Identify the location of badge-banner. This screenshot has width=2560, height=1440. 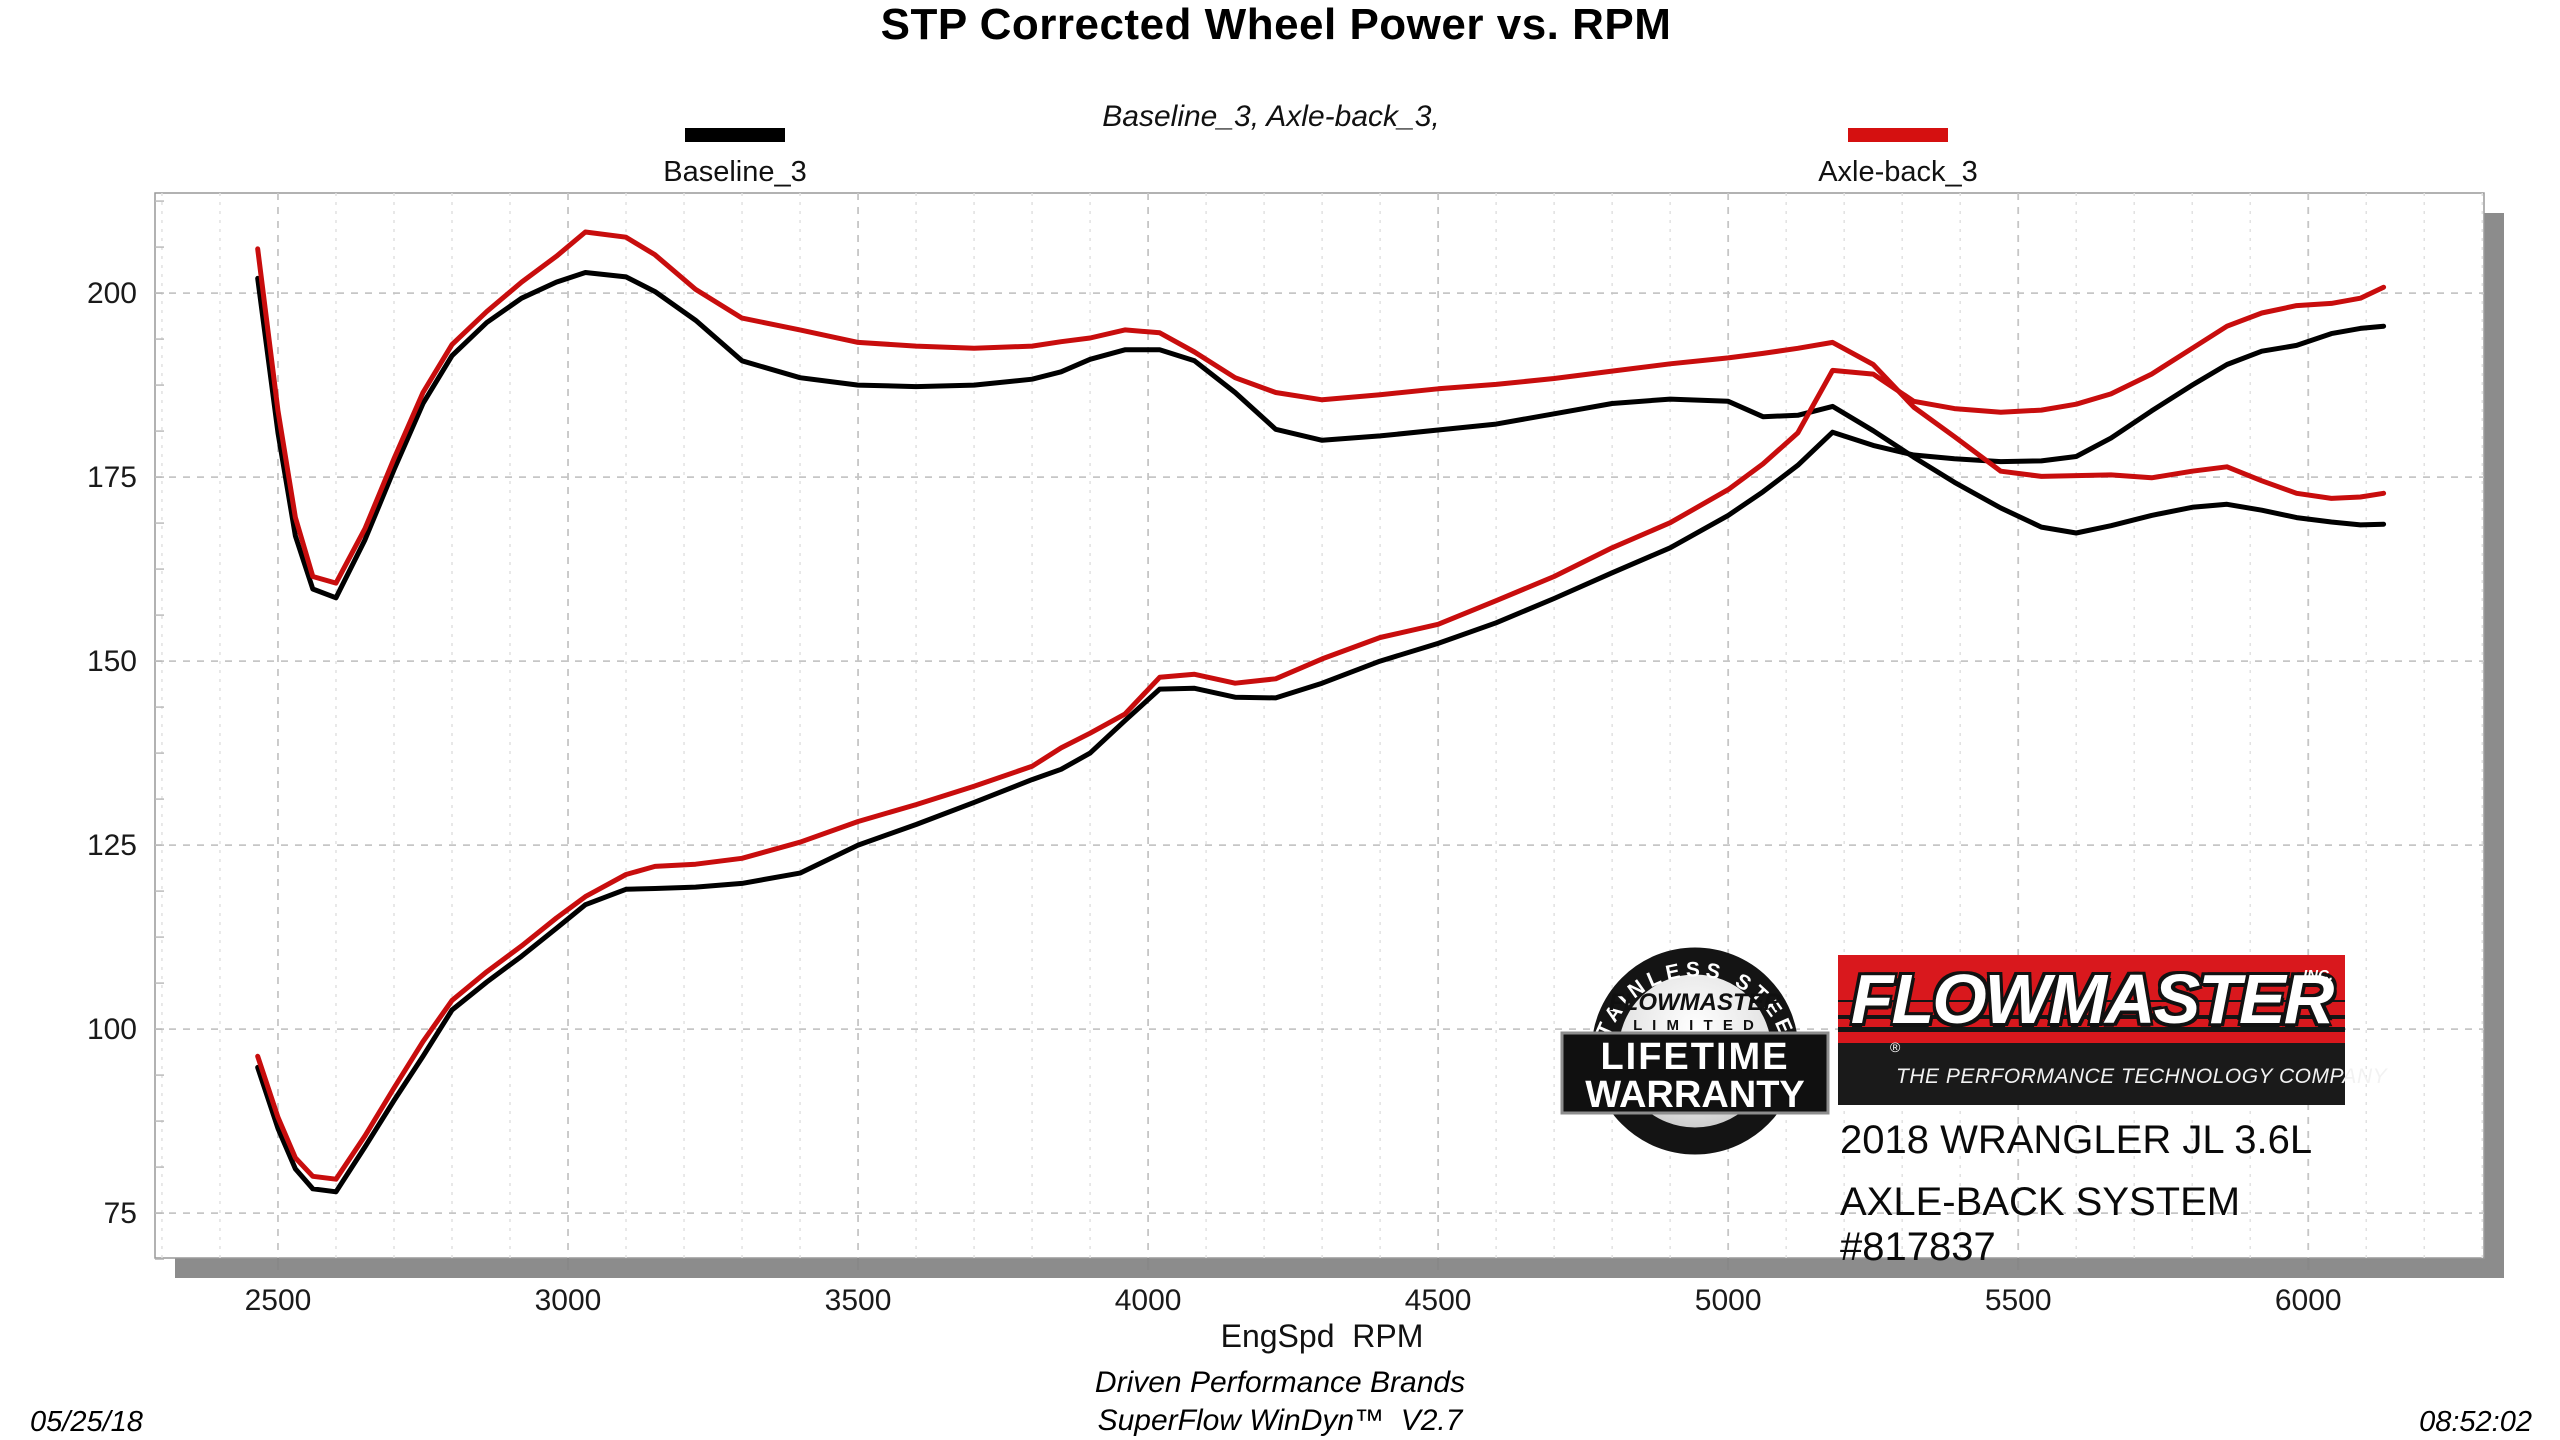
(1695, 1073).